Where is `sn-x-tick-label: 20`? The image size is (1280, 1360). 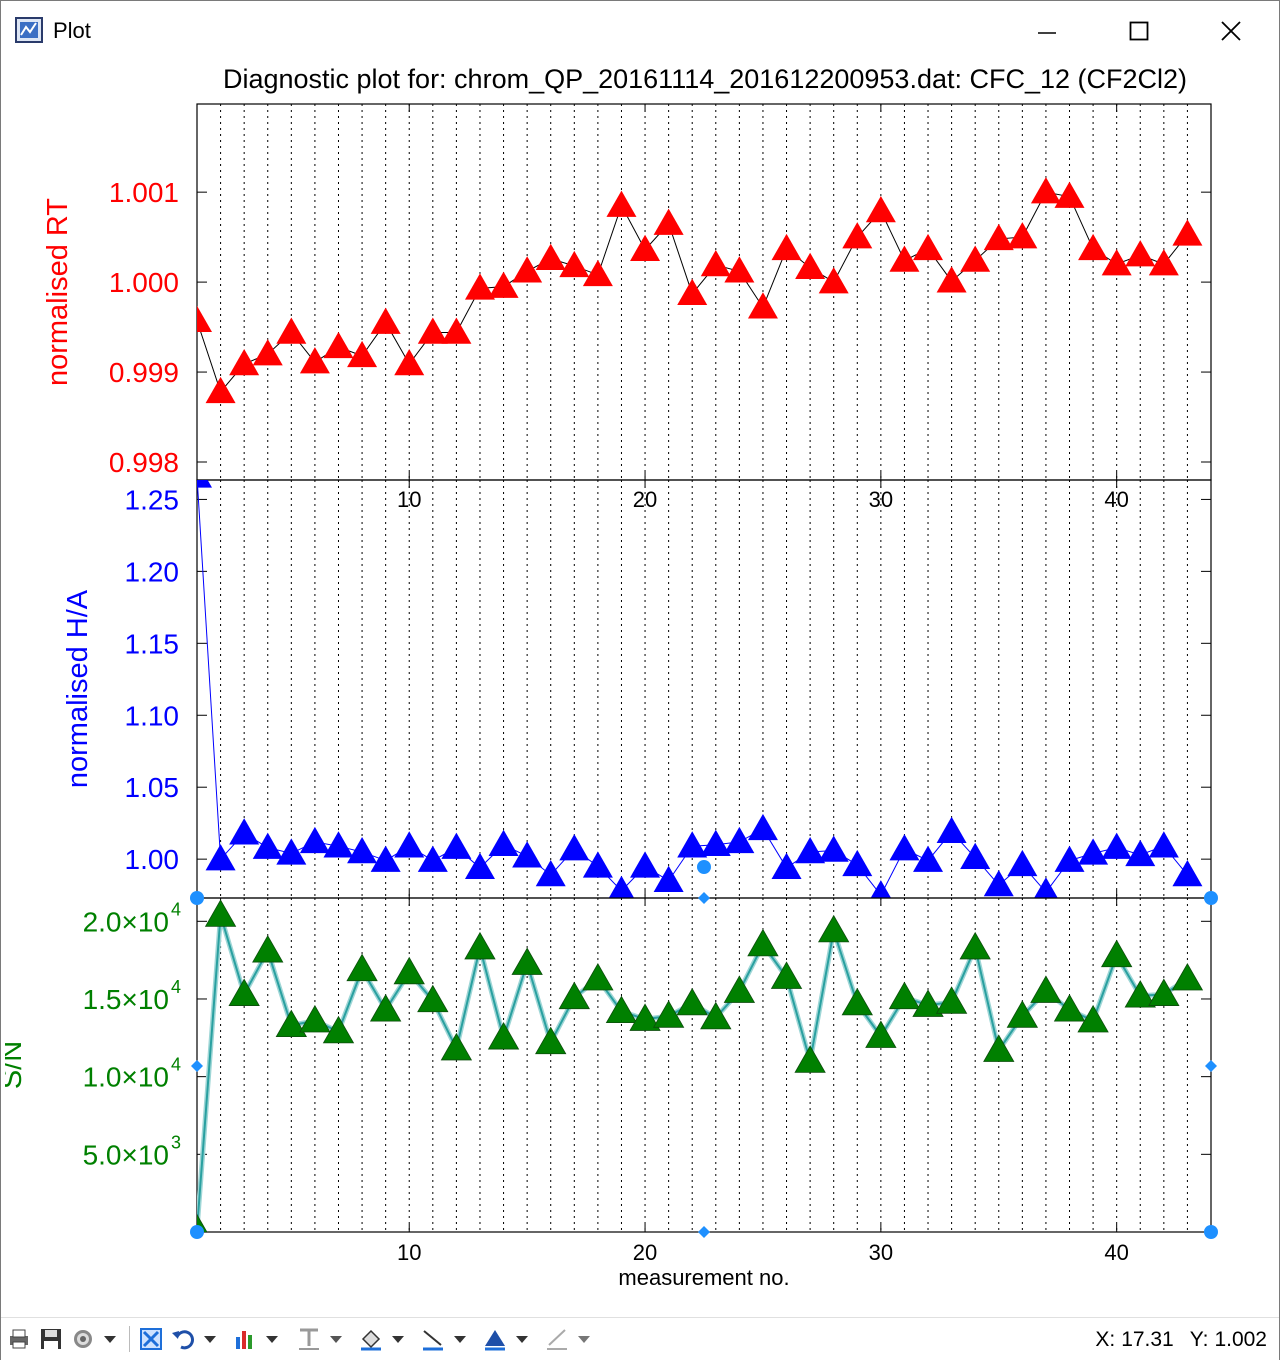
sn-x-tick-label: 20 is located at coordinates (645, 1252).